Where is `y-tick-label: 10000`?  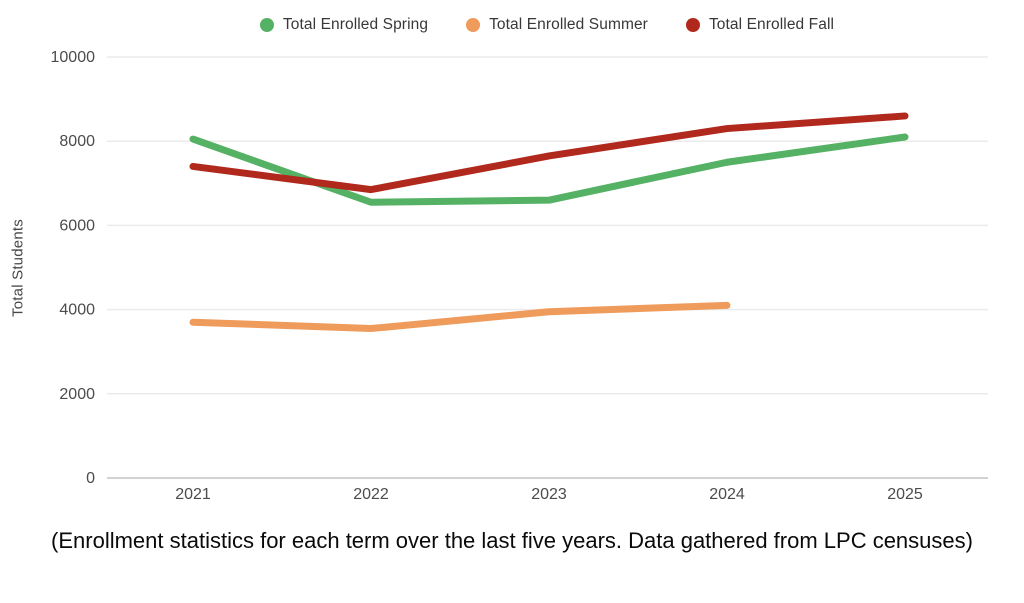
y-tick-label: 10000 is located at coordinates (73, 57).